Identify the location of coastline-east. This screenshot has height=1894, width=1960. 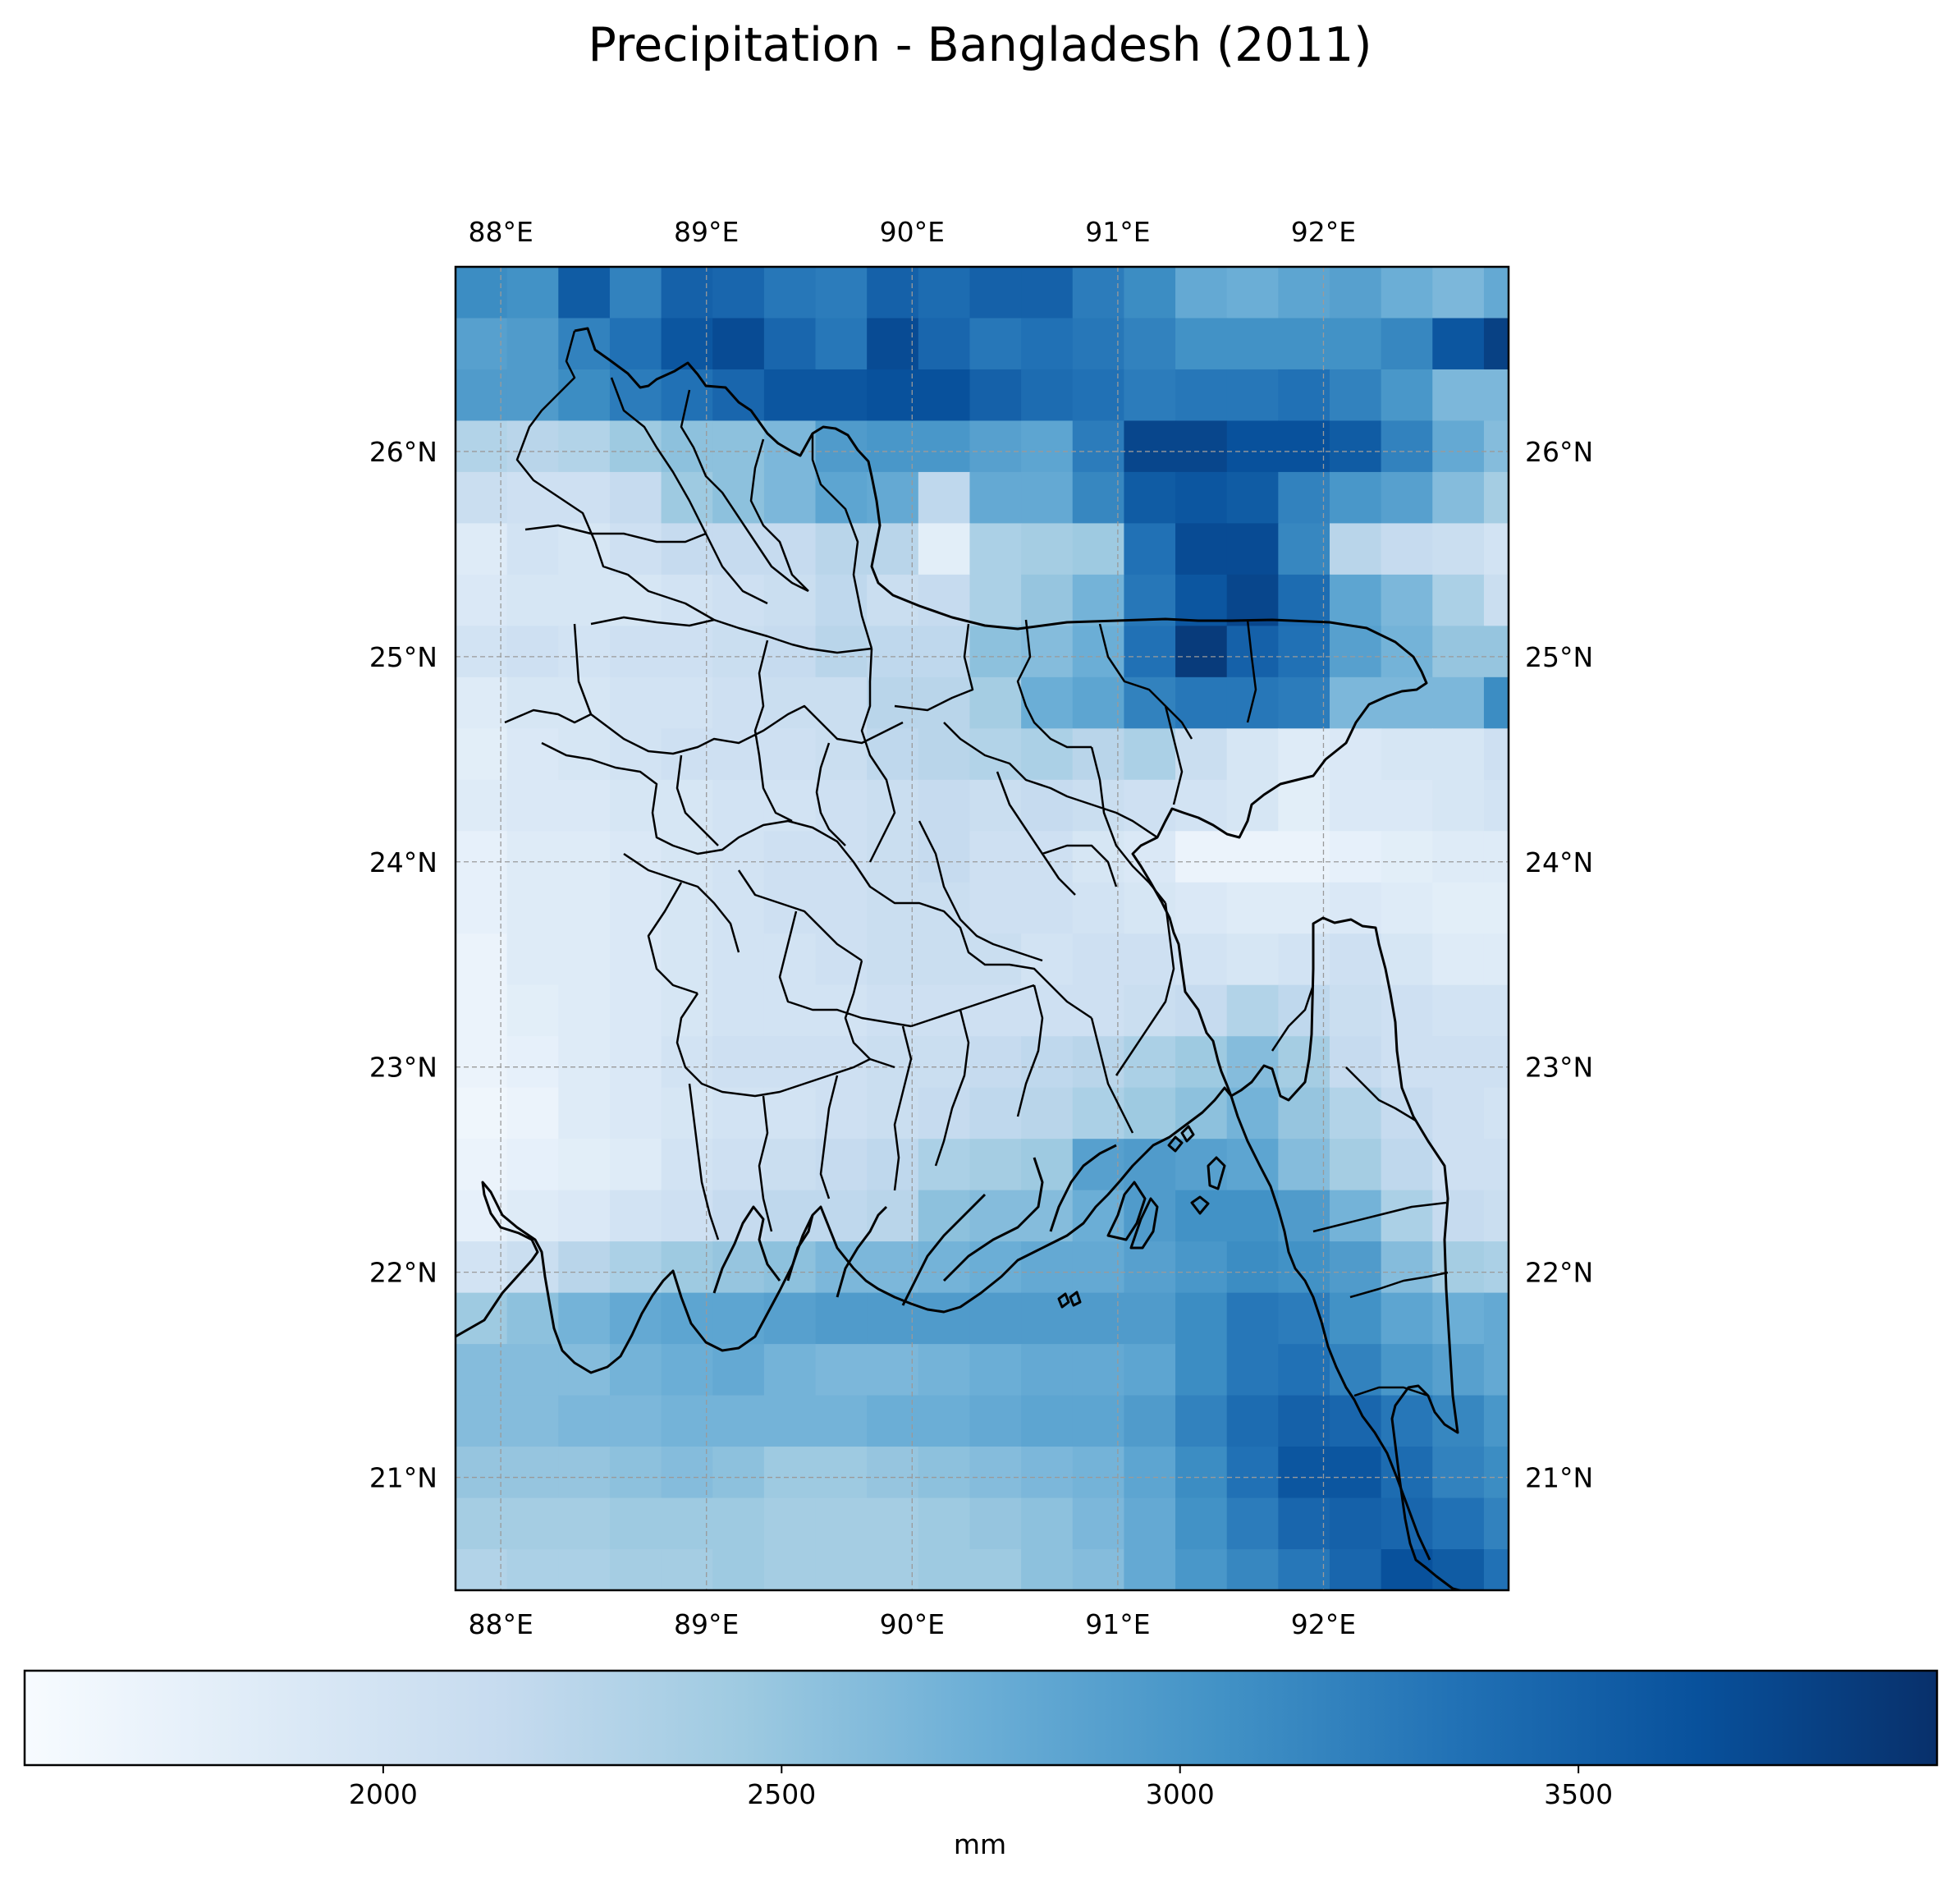
(1275, 1323).